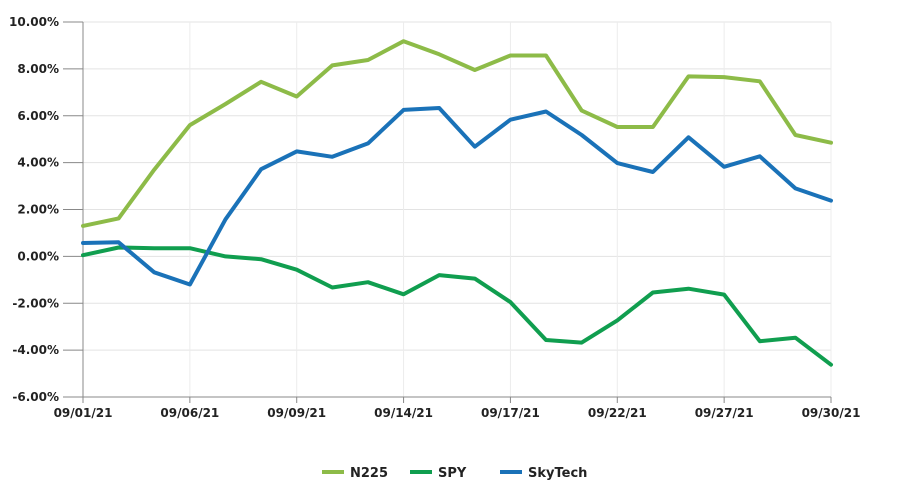  I want to click on legend-label-spy: SPY, so click(452, 473).